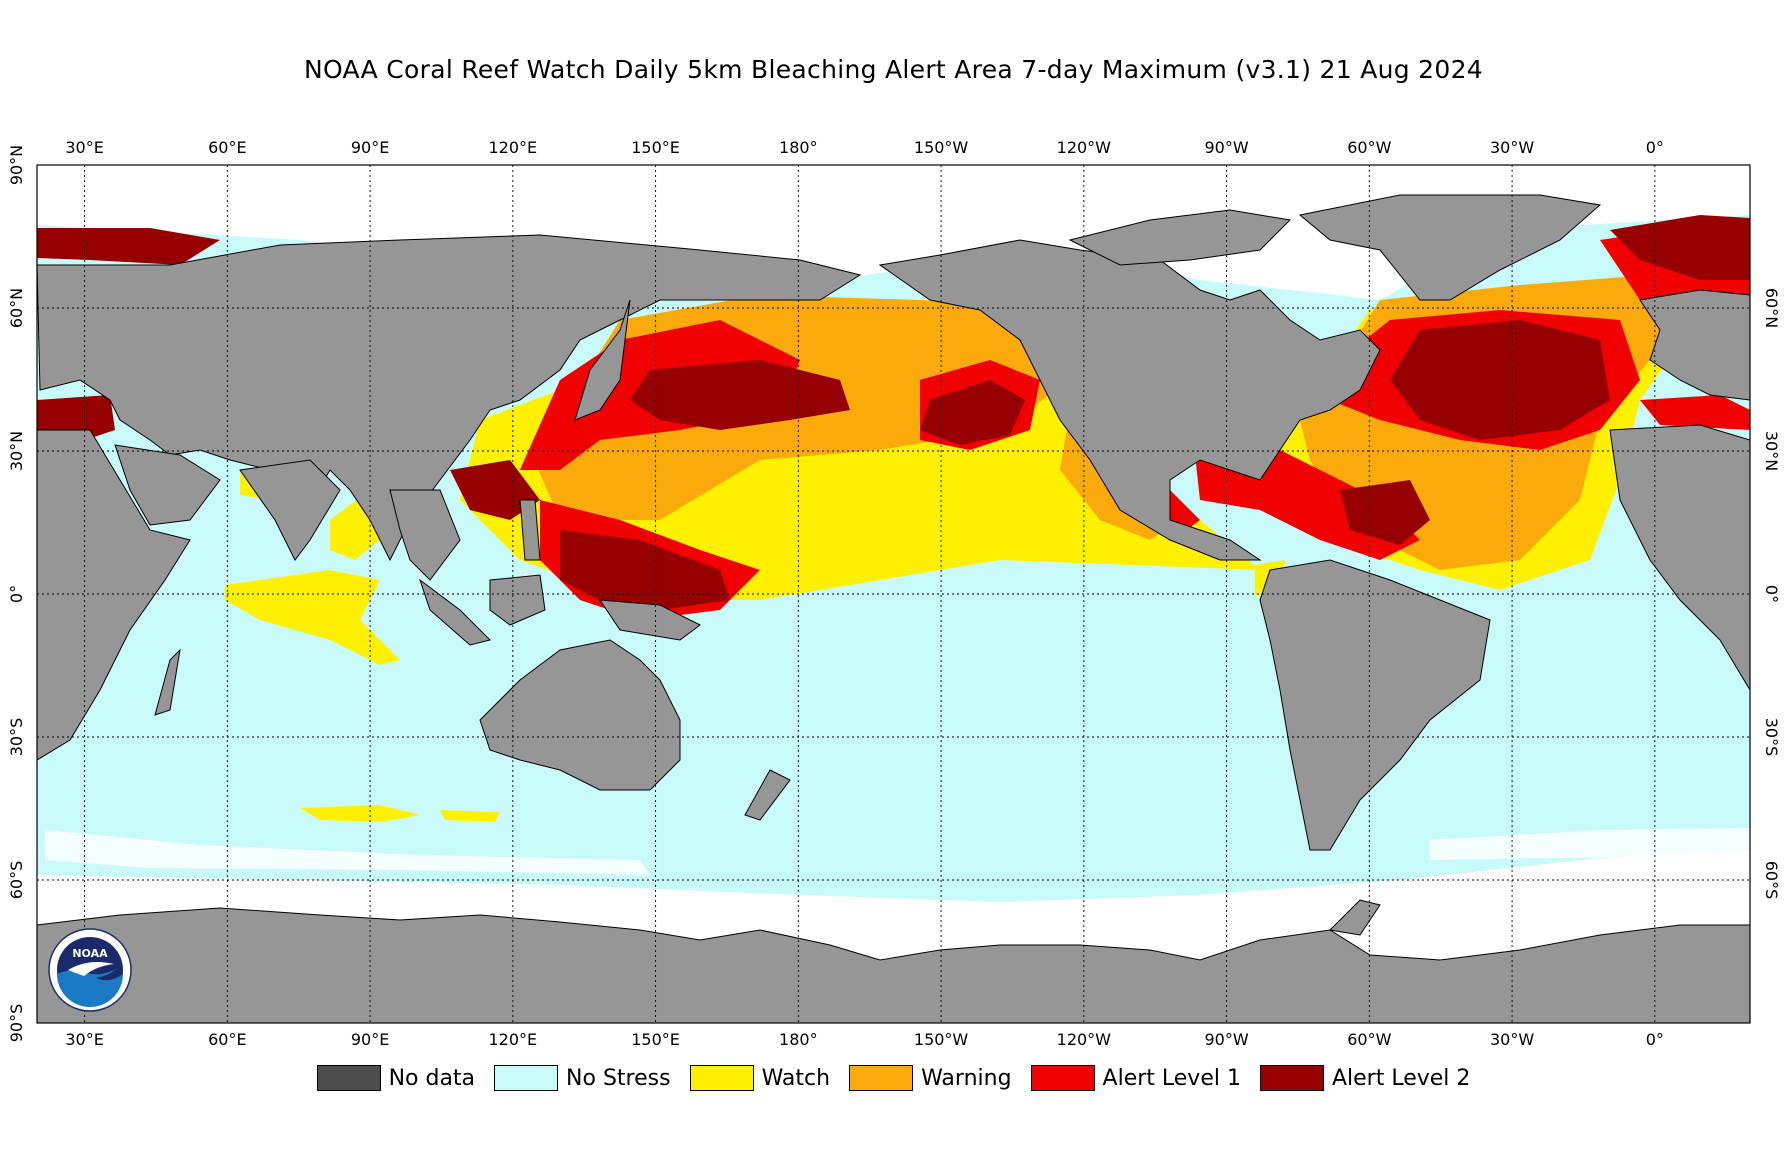  Describe the element at coordinates (425, 535) in the screenshot. I see `land-indochina` at that location.